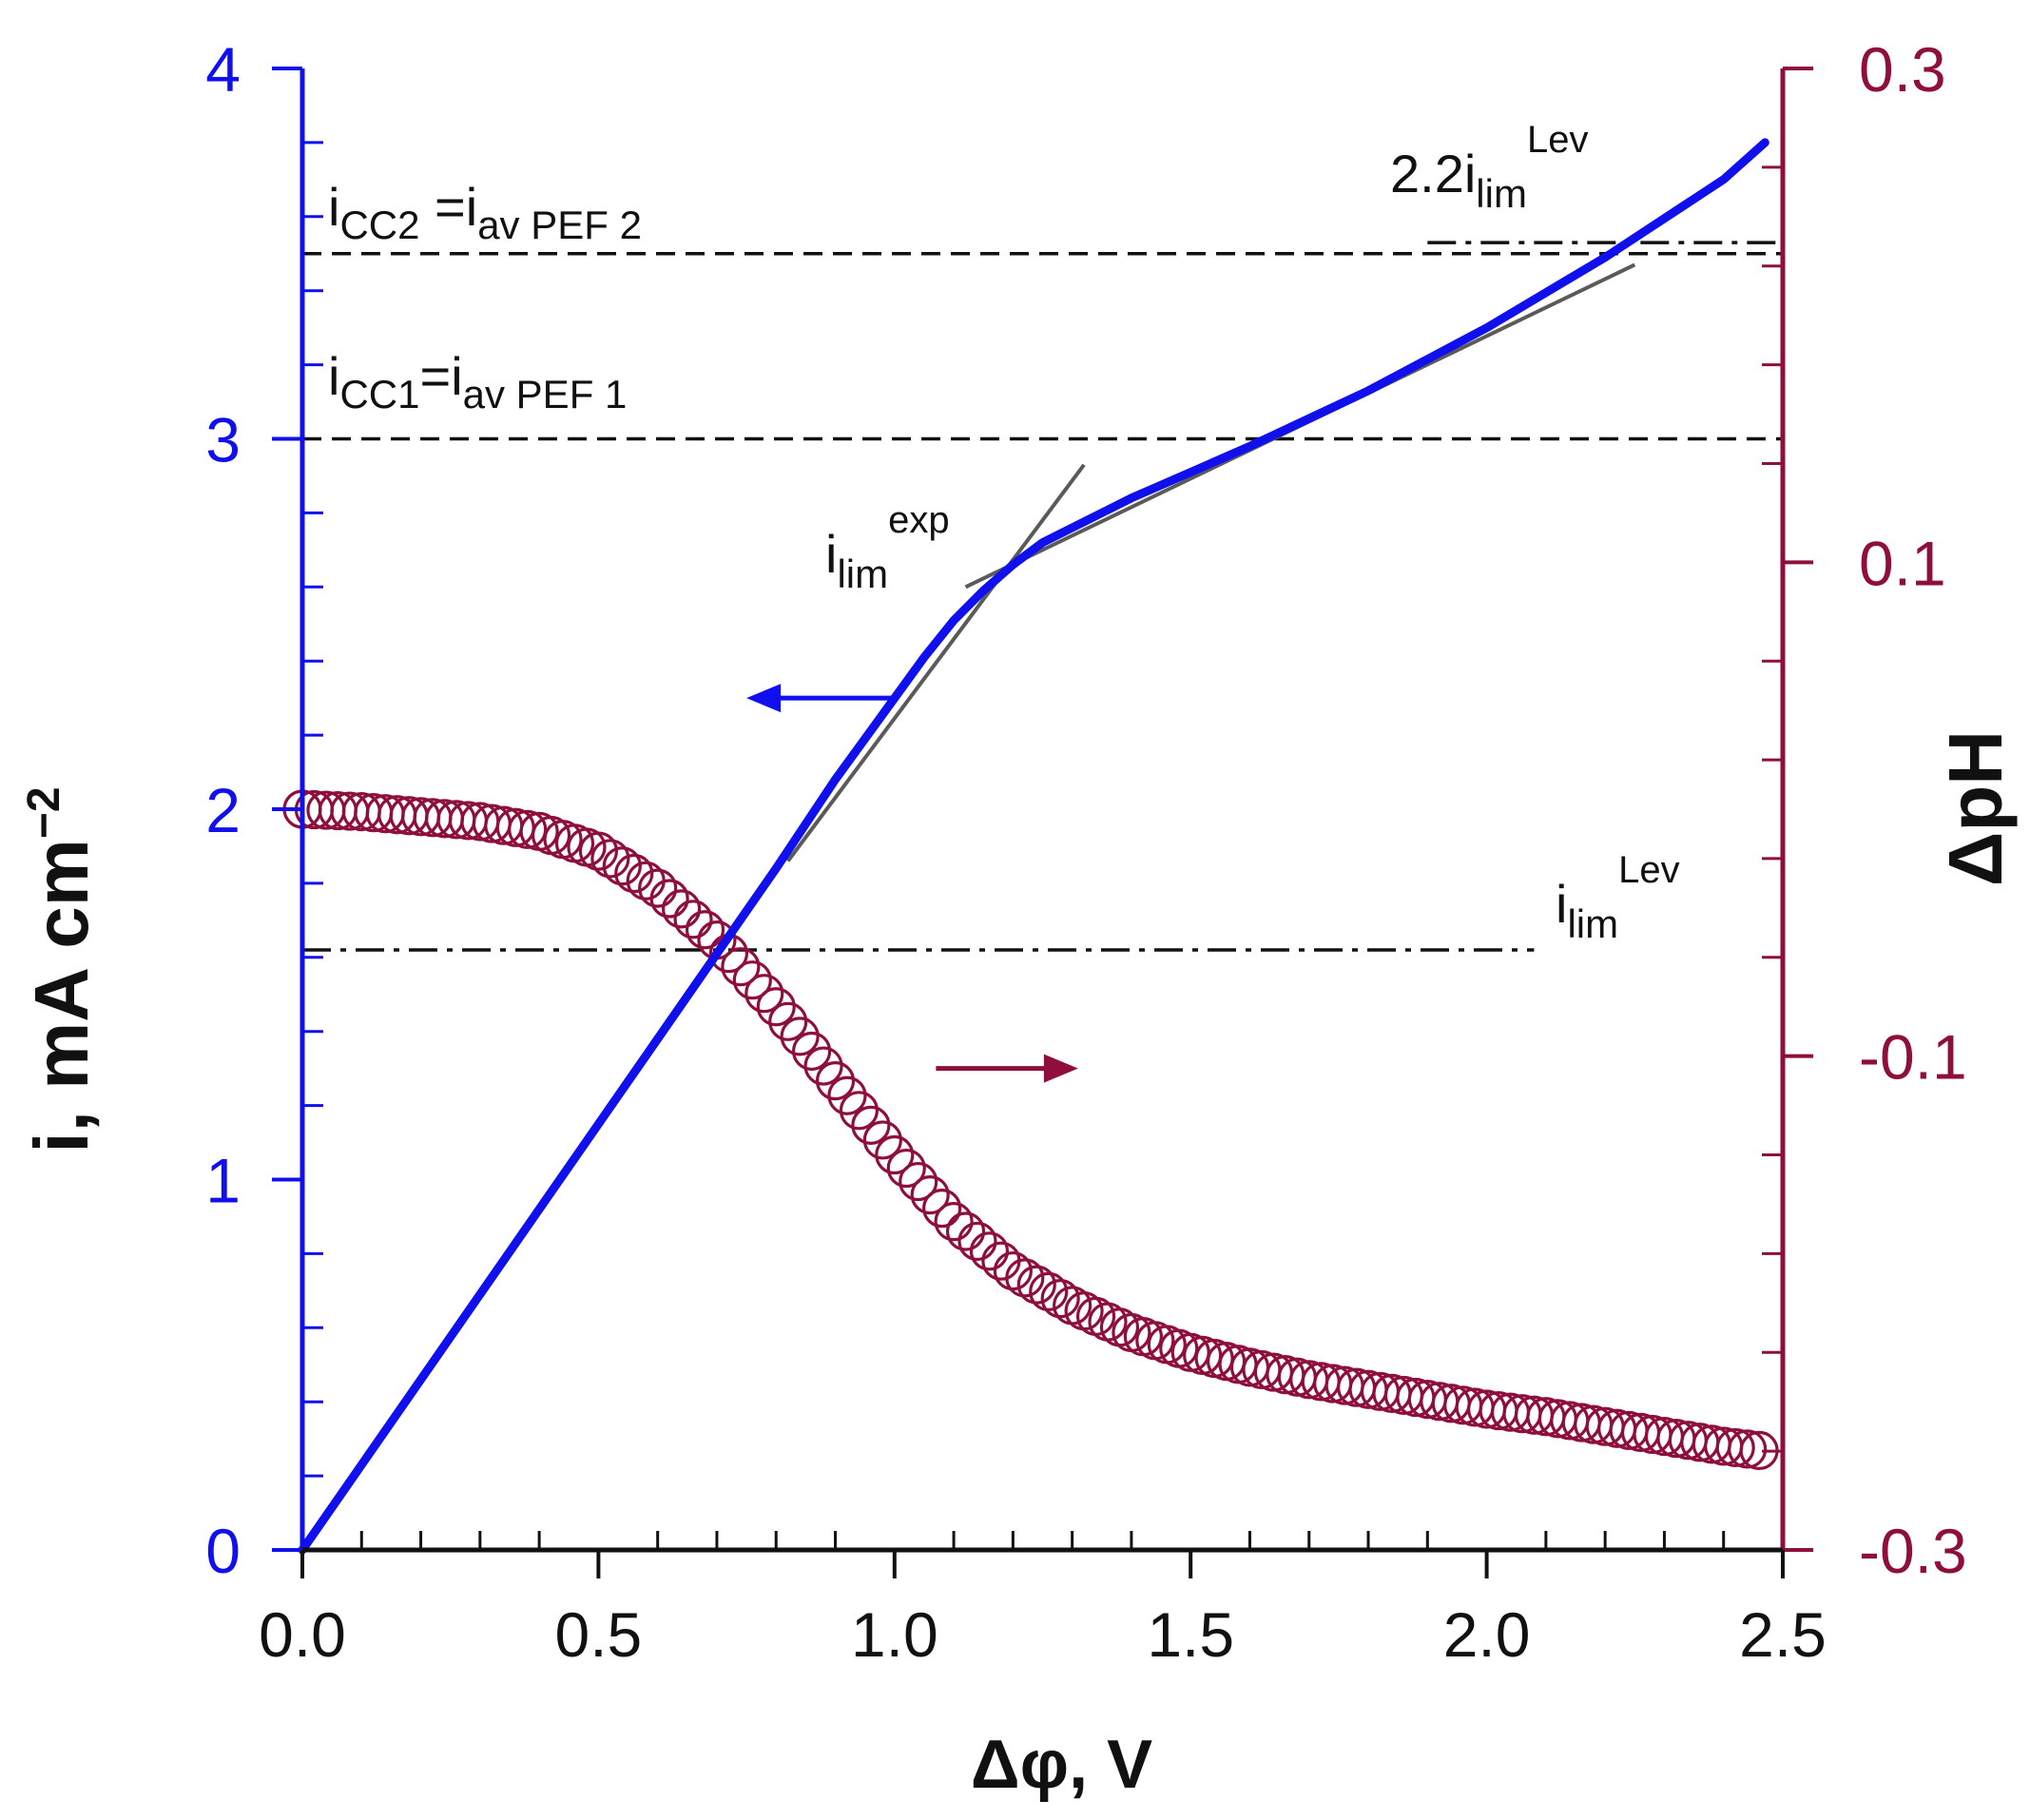 The width and height of the screenshot is (2030, 1820). I want to click on ilim-lev-label: ilimLev, so click(1618, 898).